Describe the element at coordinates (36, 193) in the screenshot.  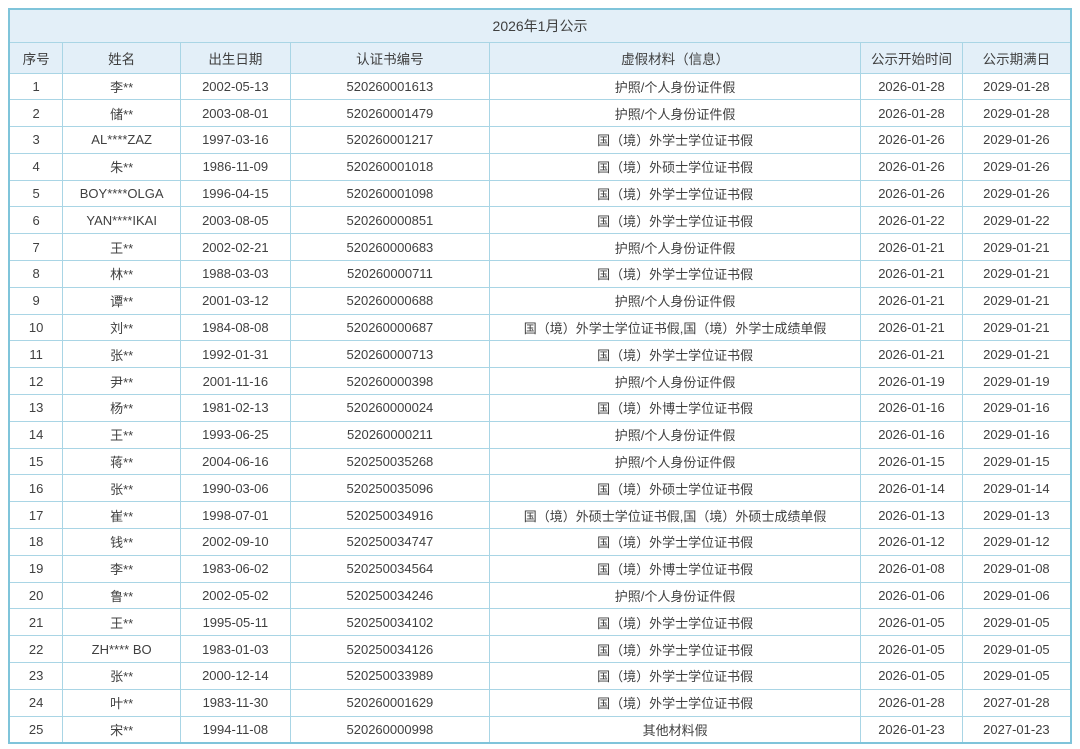
I see `table-cell: 5` at that location.